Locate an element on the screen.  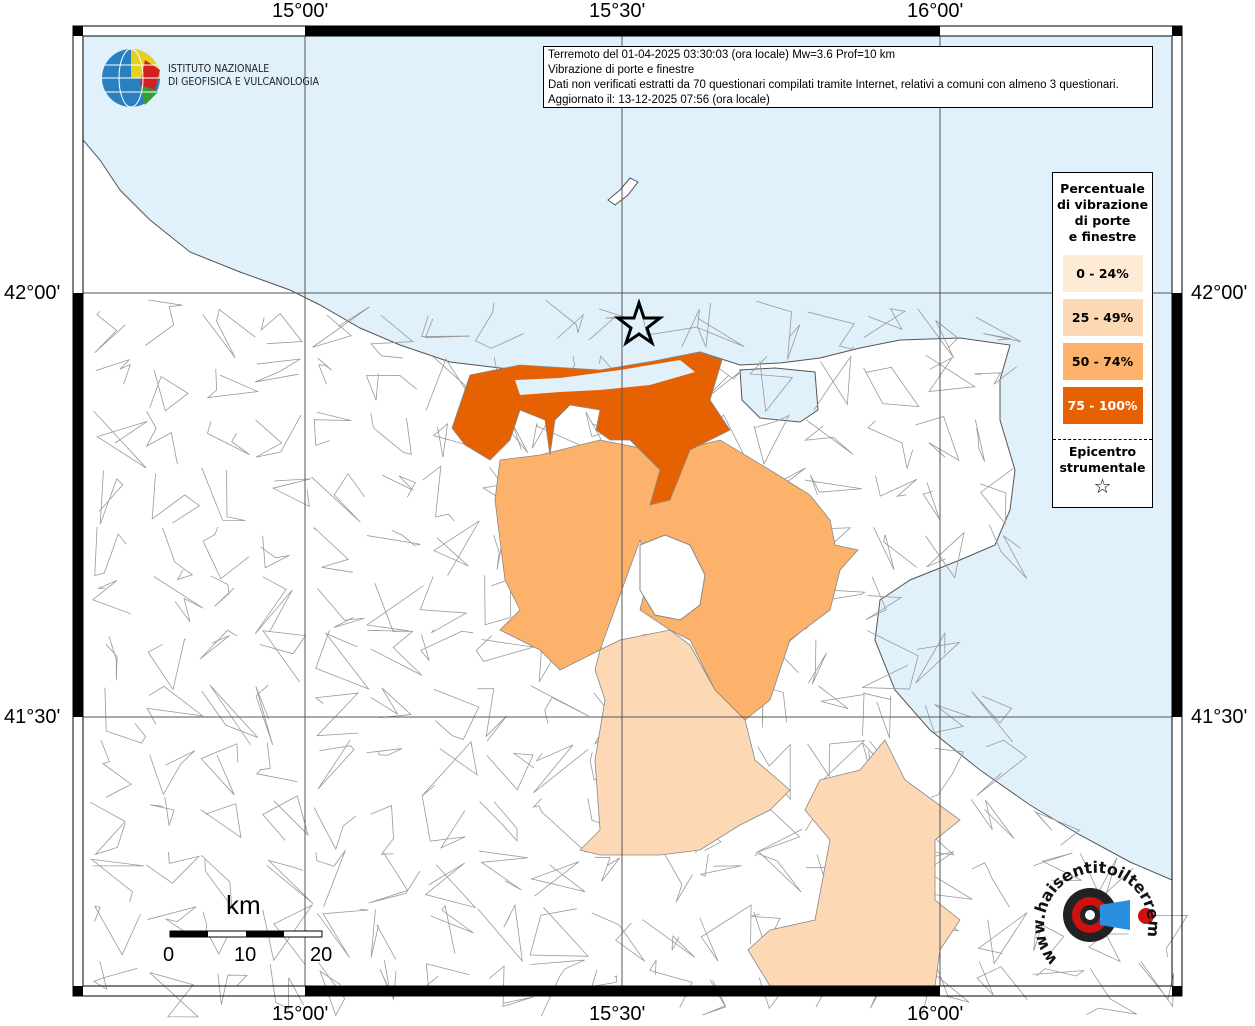
lon-tick-bottom: 15°30' is located at coordinates (617, 1014).